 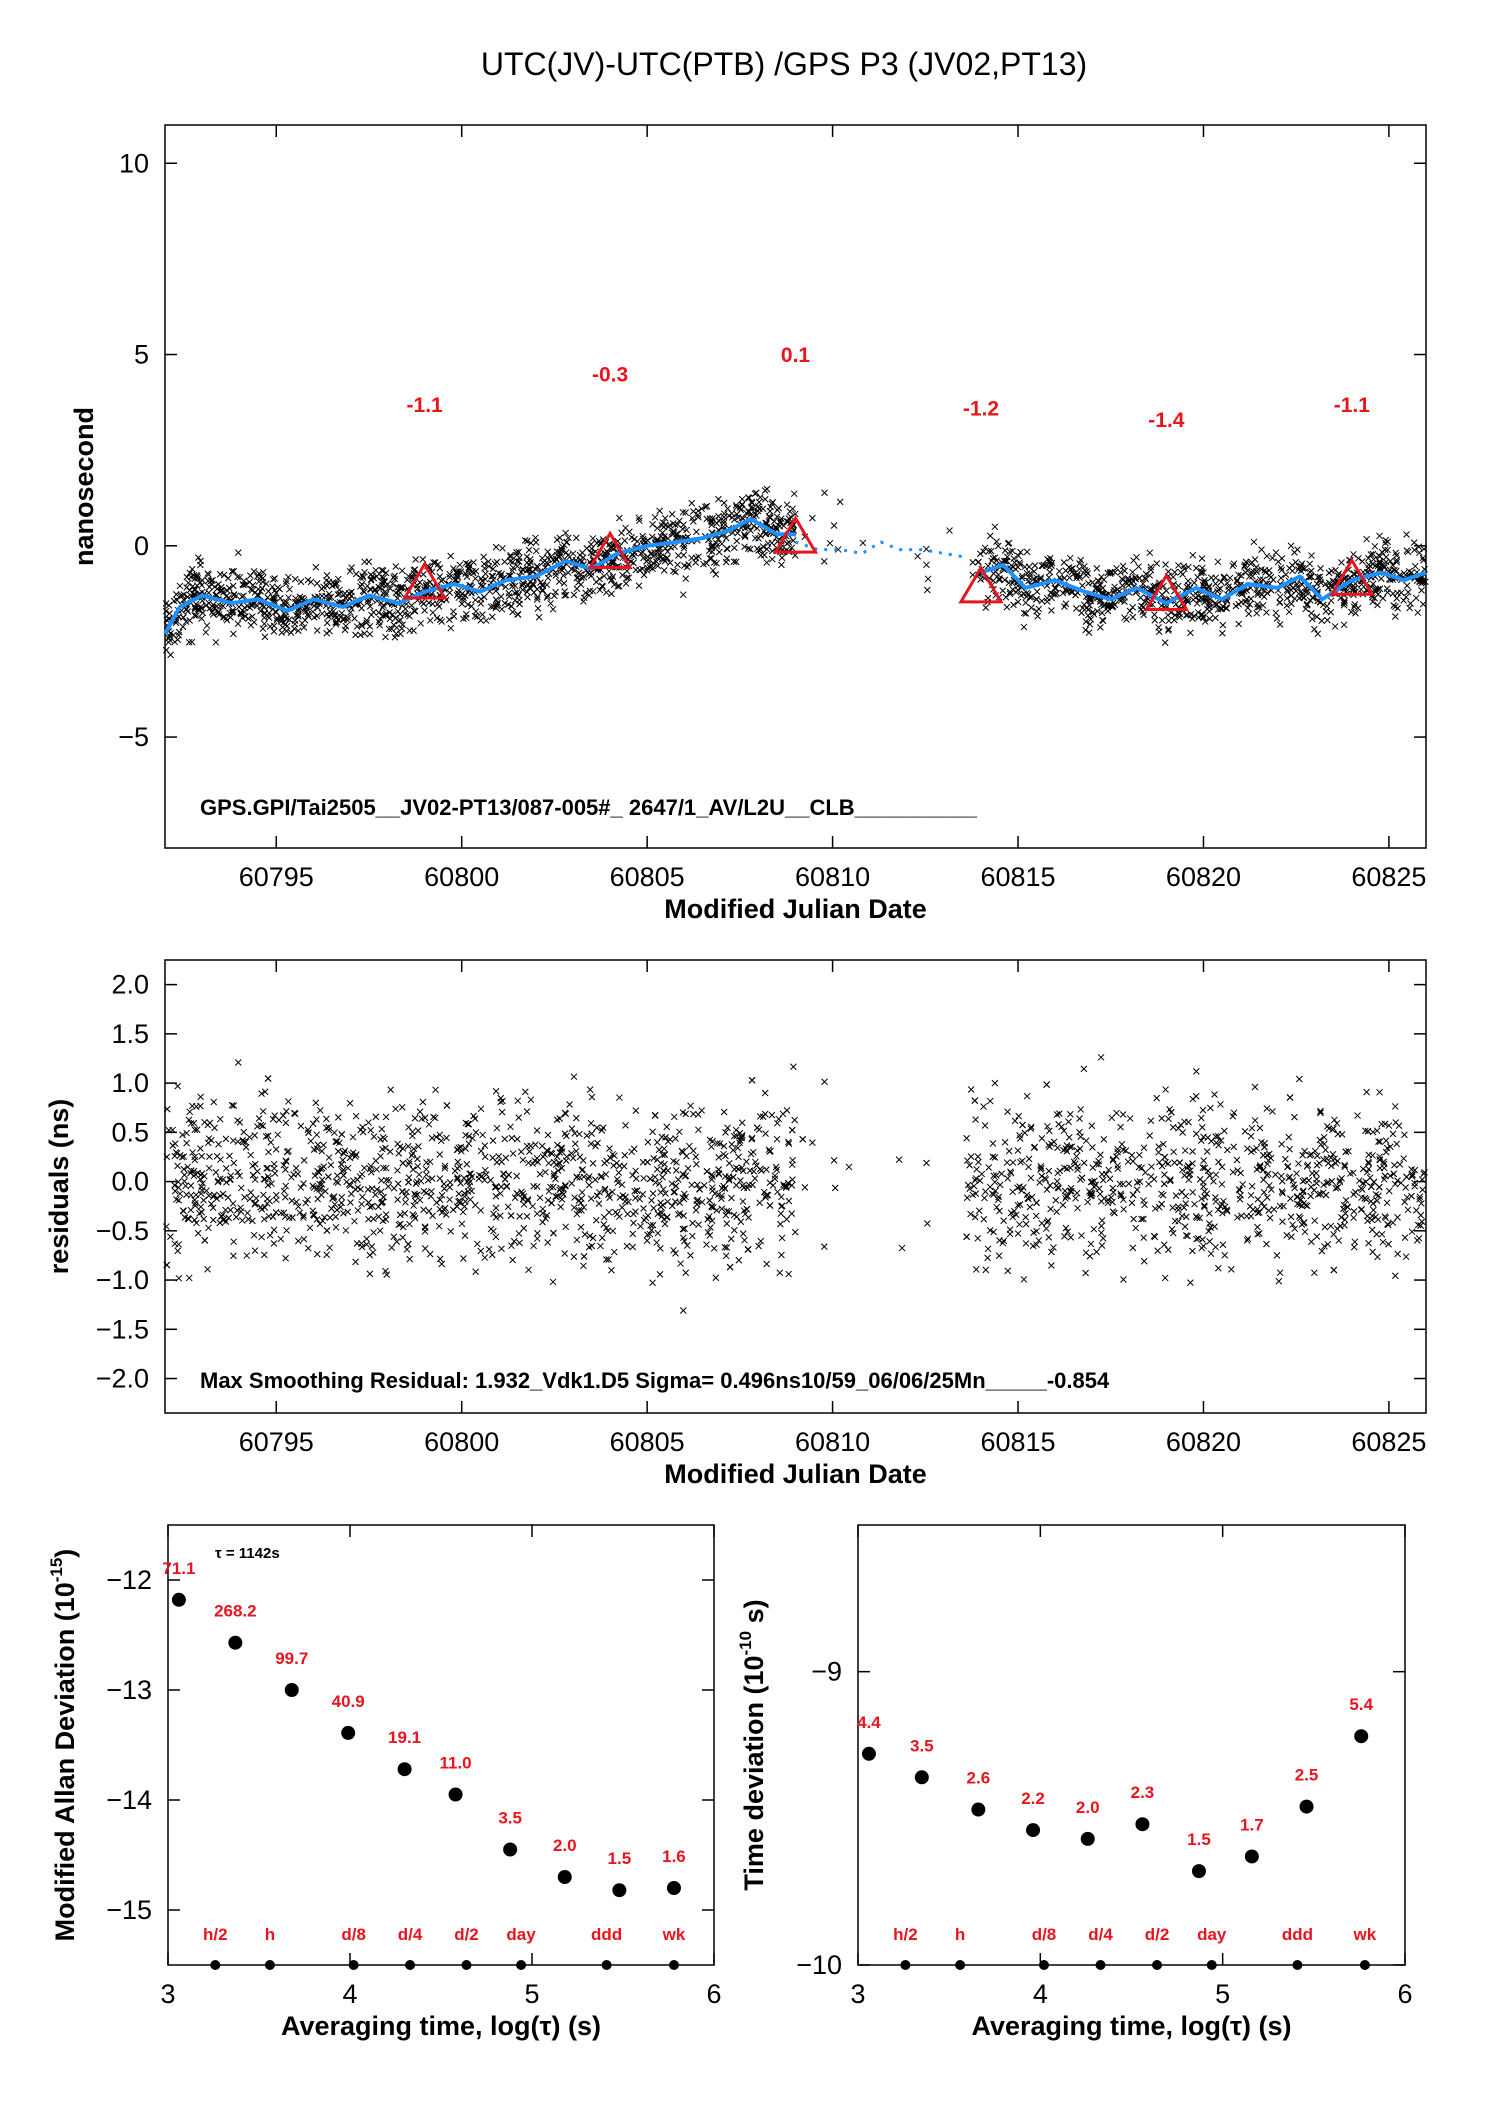 What do you see at coordinates (1203, 1442) in the screenshot?
I see `res-xtick-label: 60820` at bounding box center [1203, 1442].